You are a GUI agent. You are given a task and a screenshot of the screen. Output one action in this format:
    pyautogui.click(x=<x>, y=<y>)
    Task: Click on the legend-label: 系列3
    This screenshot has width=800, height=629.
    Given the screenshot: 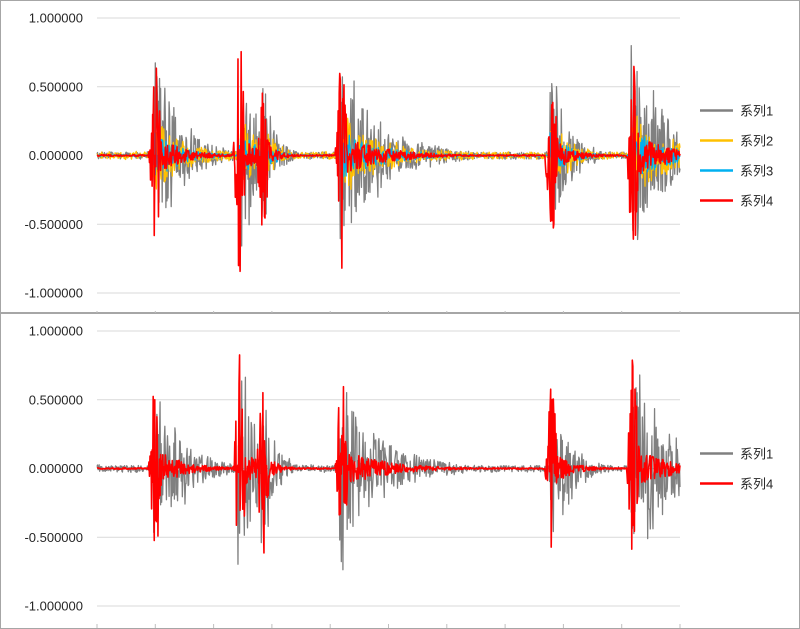 What is the action you would take?
    pyautogui.click(x=756, y=171)
    